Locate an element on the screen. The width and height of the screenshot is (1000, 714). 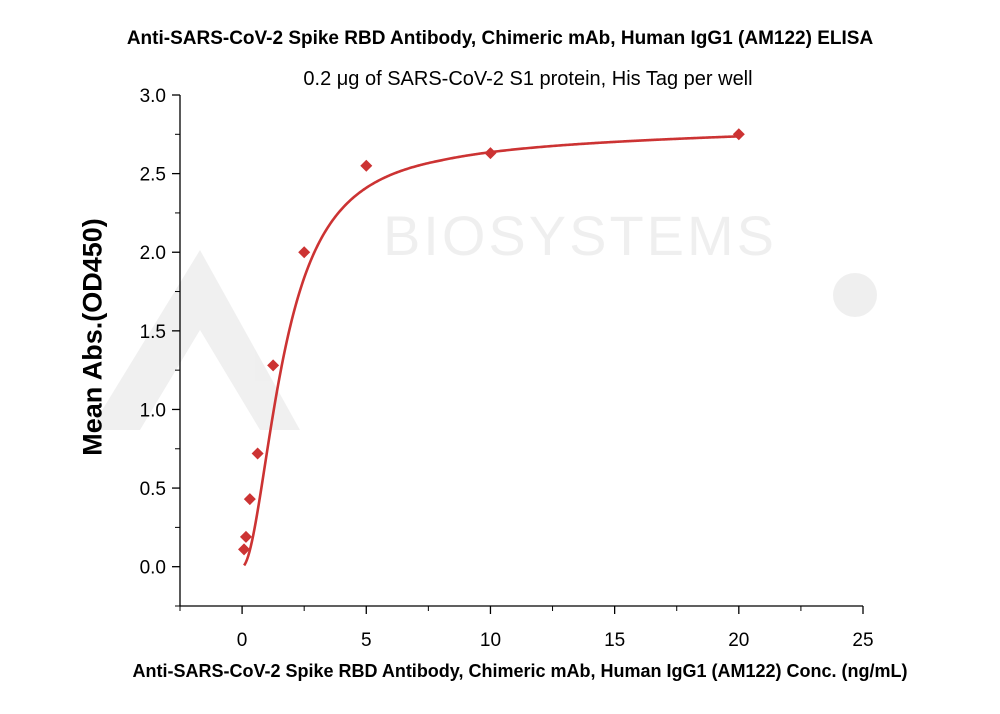
x-tick-label: 20 is located at coordinates (738, 640).